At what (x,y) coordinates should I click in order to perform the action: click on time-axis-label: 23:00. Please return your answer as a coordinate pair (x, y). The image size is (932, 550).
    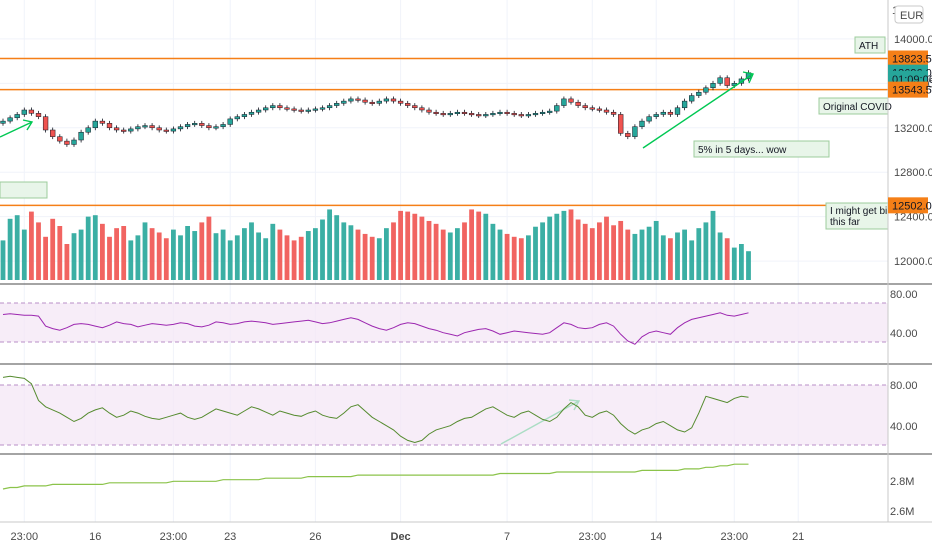
    Looking at the image, I should click on (174, 537).